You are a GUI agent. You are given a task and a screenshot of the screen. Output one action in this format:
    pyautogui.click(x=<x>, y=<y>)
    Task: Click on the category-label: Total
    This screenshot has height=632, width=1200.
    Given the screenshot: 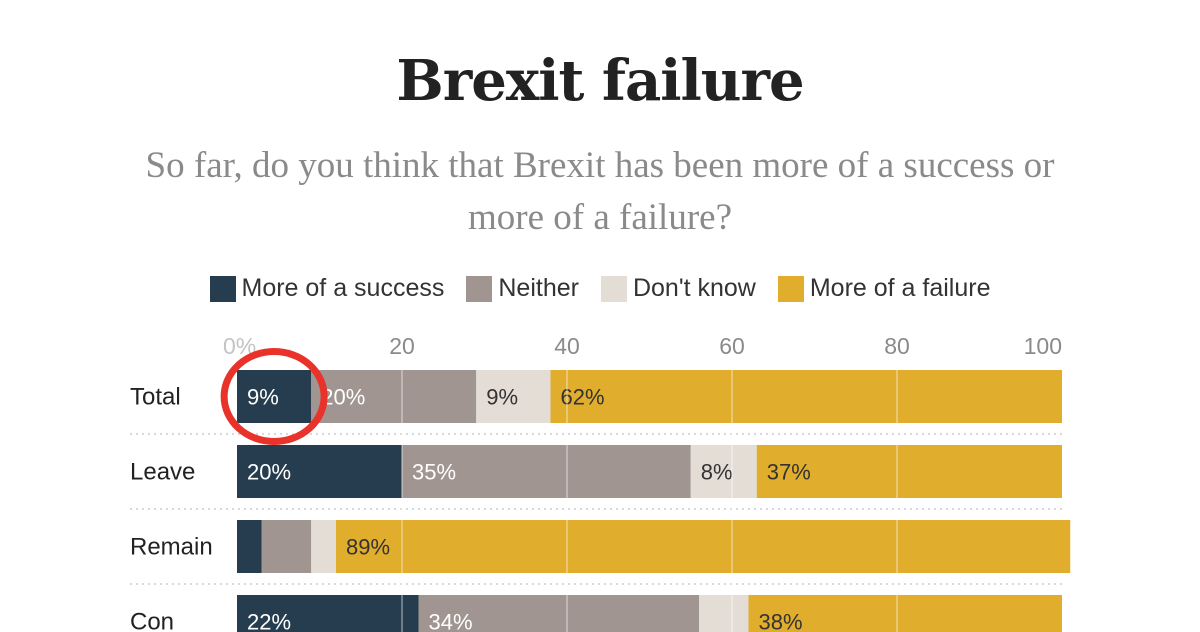 What is the action you would take?
    pyautogui.click(x=155, y=397)
    